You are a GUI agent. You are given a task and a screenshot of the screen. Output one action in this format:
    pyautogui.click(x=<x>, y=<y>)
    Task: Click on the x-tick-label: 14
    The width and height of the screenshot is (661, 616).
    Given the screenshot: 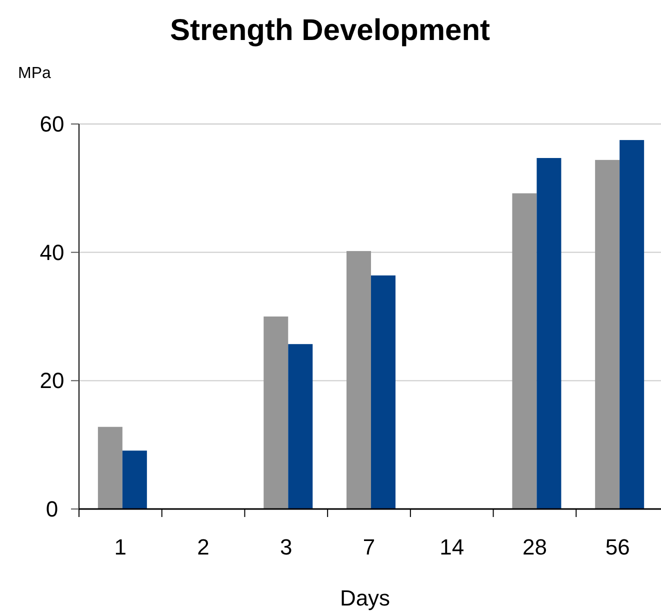 What is the action you would take?
    pyautogui.click(x=452, y=547)
    